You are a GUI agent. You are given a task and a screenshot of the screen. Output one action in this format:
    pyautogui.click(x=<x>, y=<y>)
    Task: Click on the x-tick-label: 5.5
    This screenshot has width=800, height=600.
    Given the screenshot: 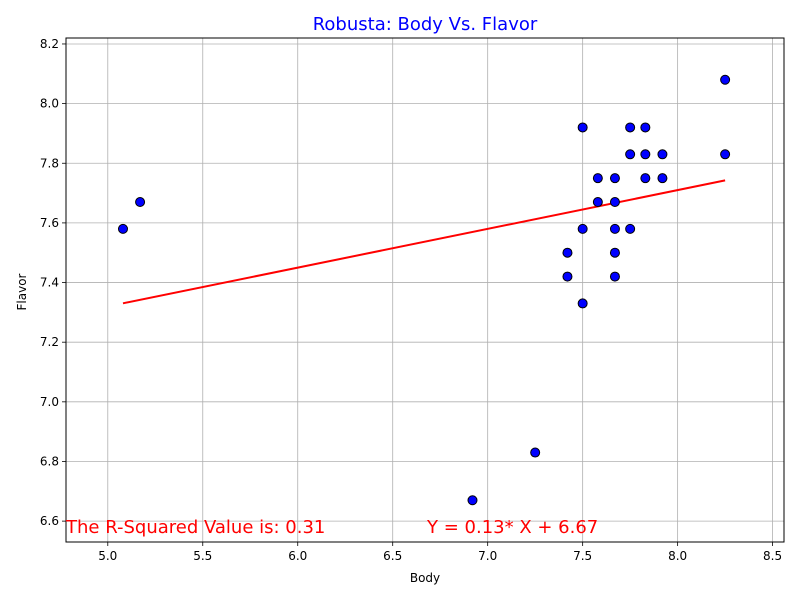 What is the action you would take?
    pyautogui.click(x=202, y=556)
    